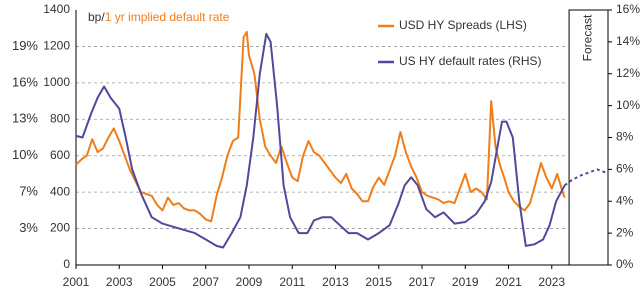 The image size is (640, 293). What do you see at coordinates (119, 282) in the screenshot?
I see `x-tick-label: 2003` at bounding box center [119, 282].